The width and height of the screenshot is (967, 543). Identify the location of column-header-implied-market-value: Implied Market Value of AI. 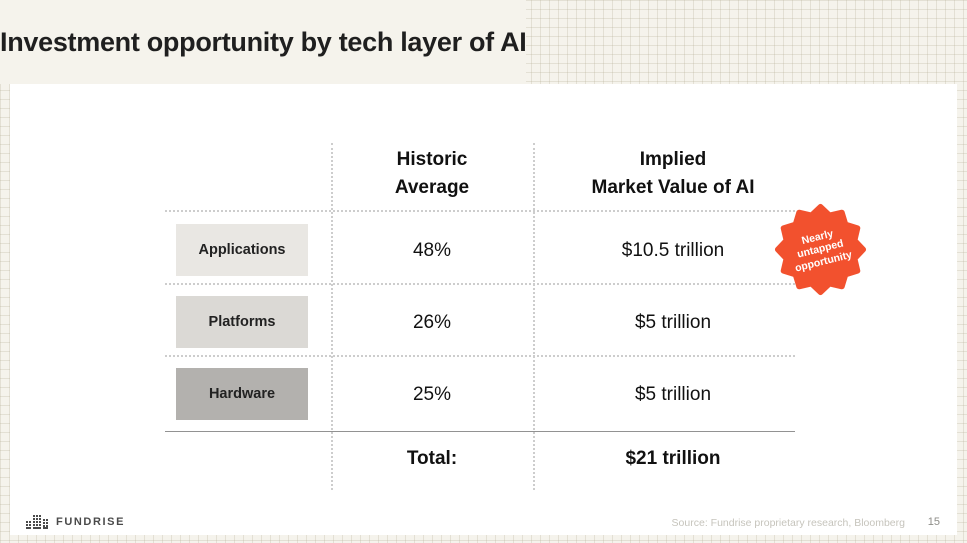
(673, 174).